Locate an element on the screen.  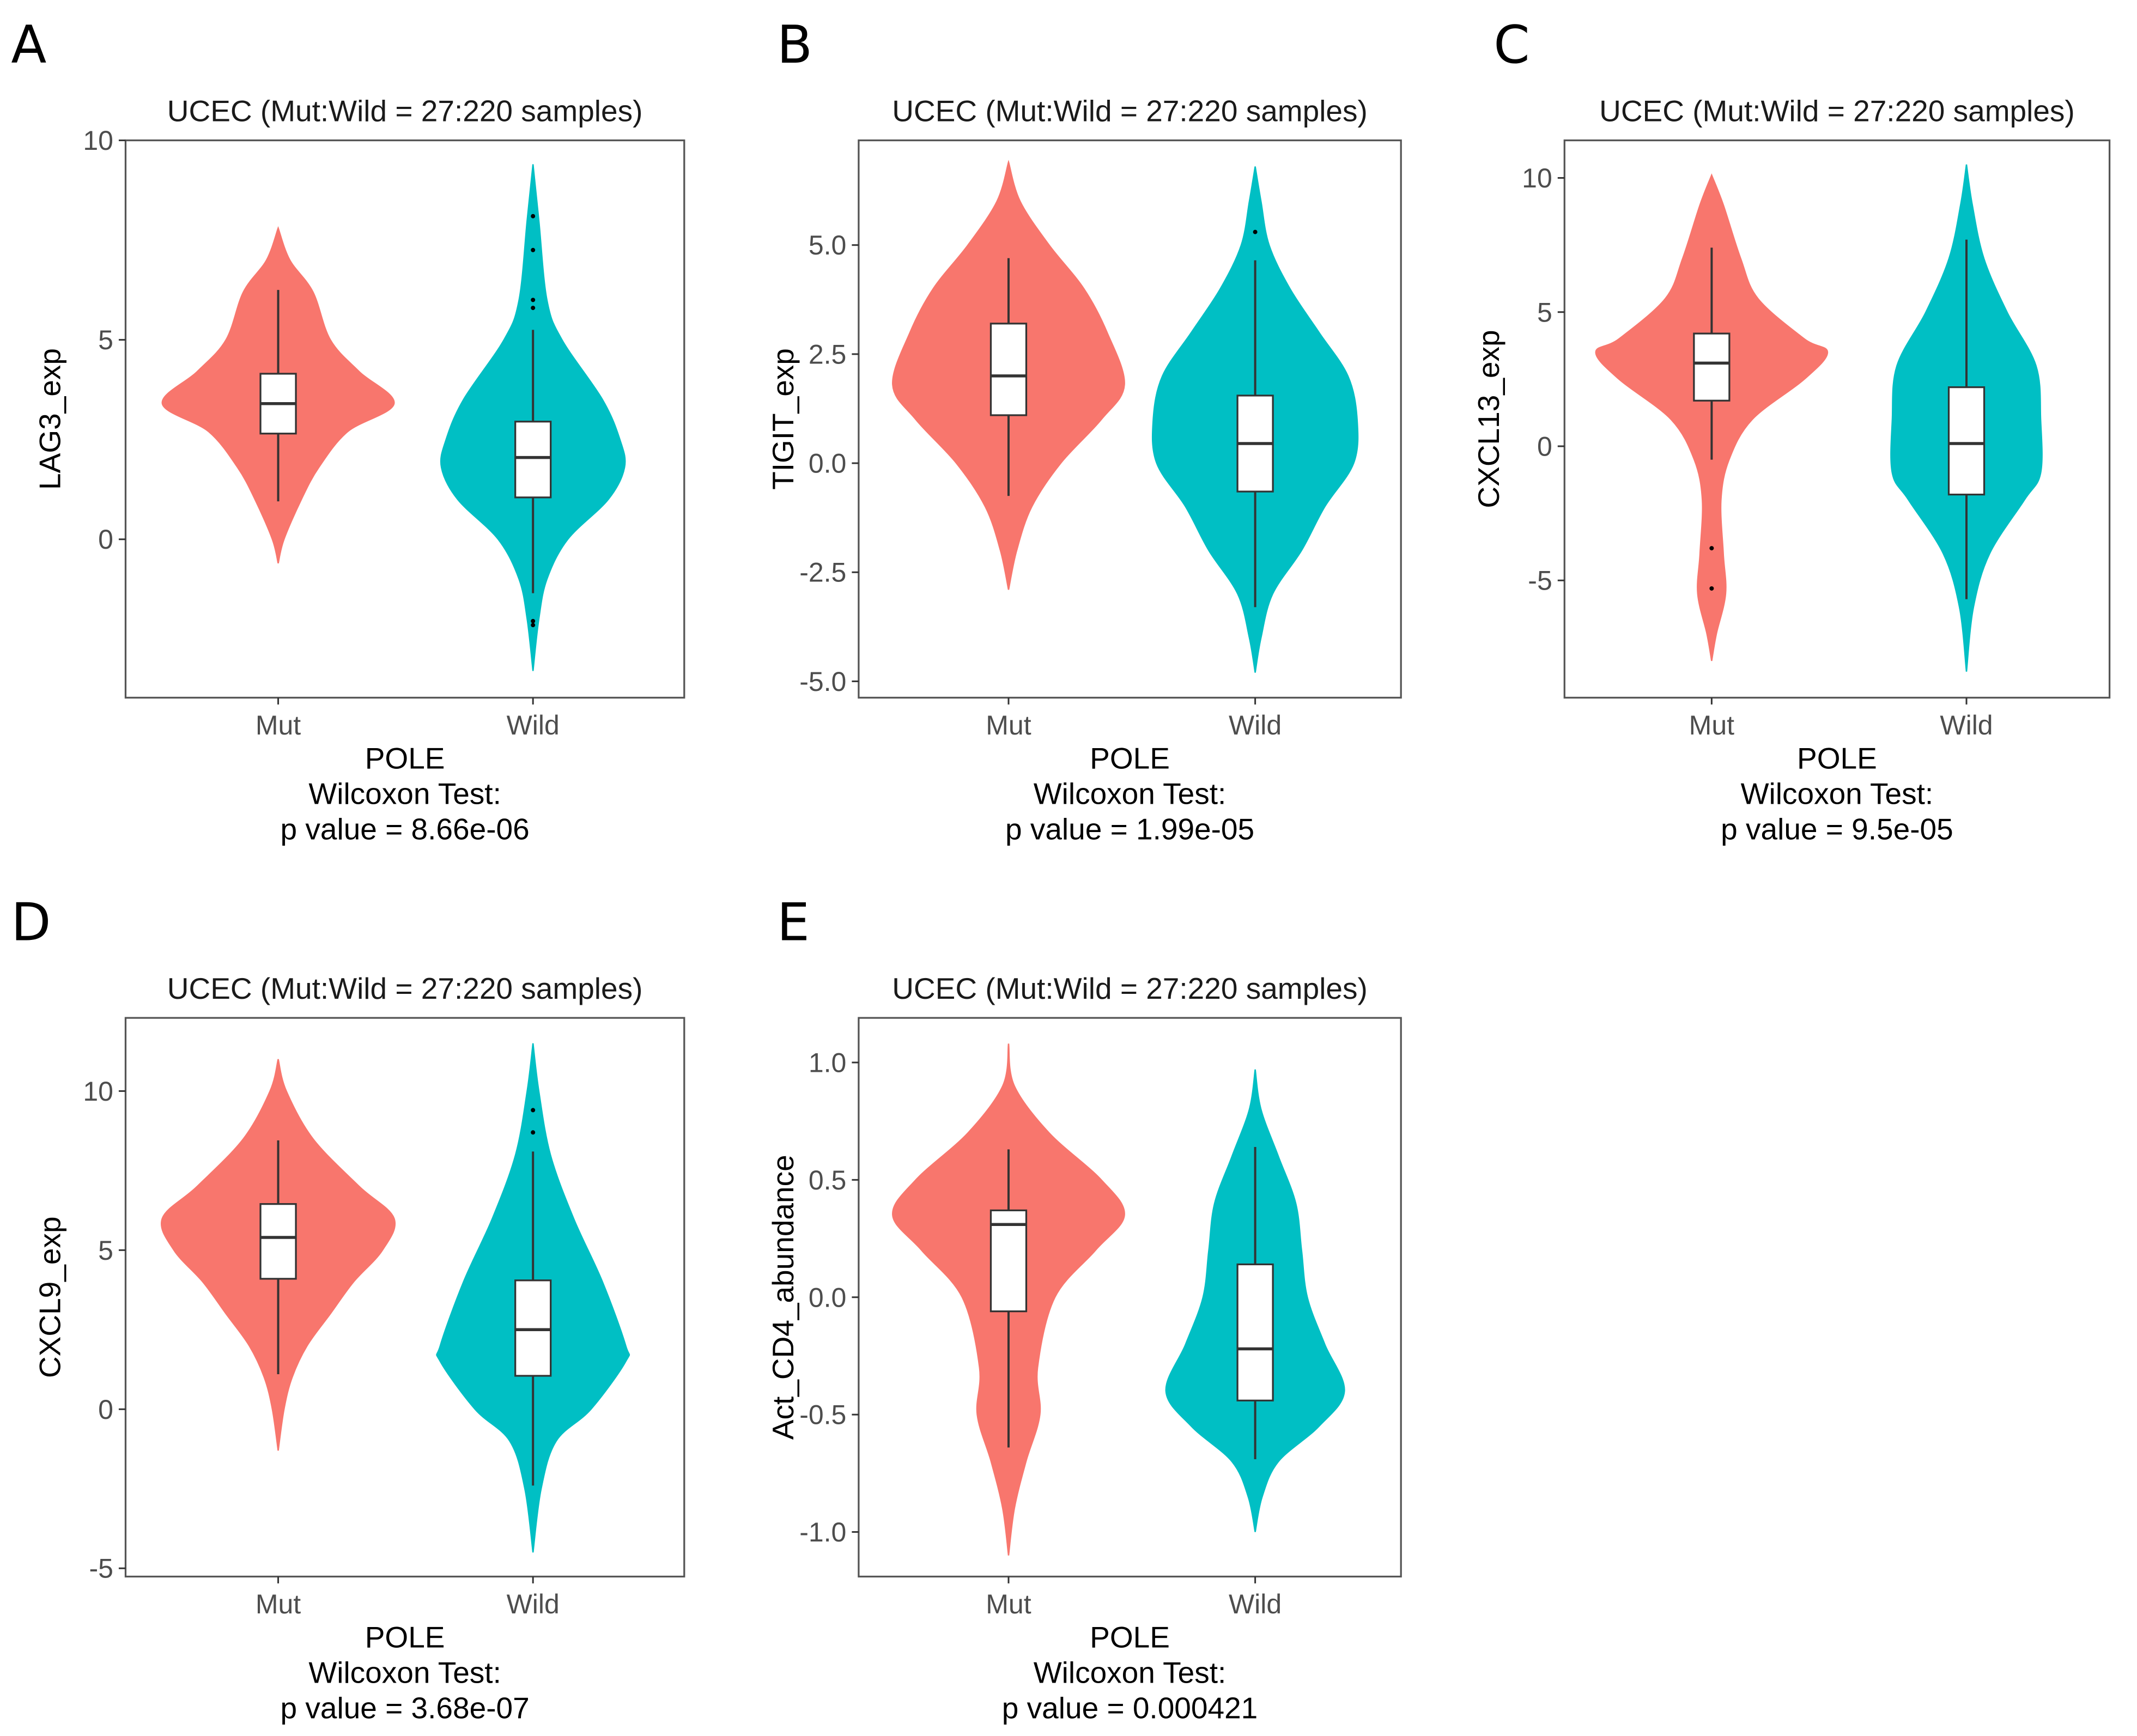
panel-letter: C is located at coordinates (1511, 45).